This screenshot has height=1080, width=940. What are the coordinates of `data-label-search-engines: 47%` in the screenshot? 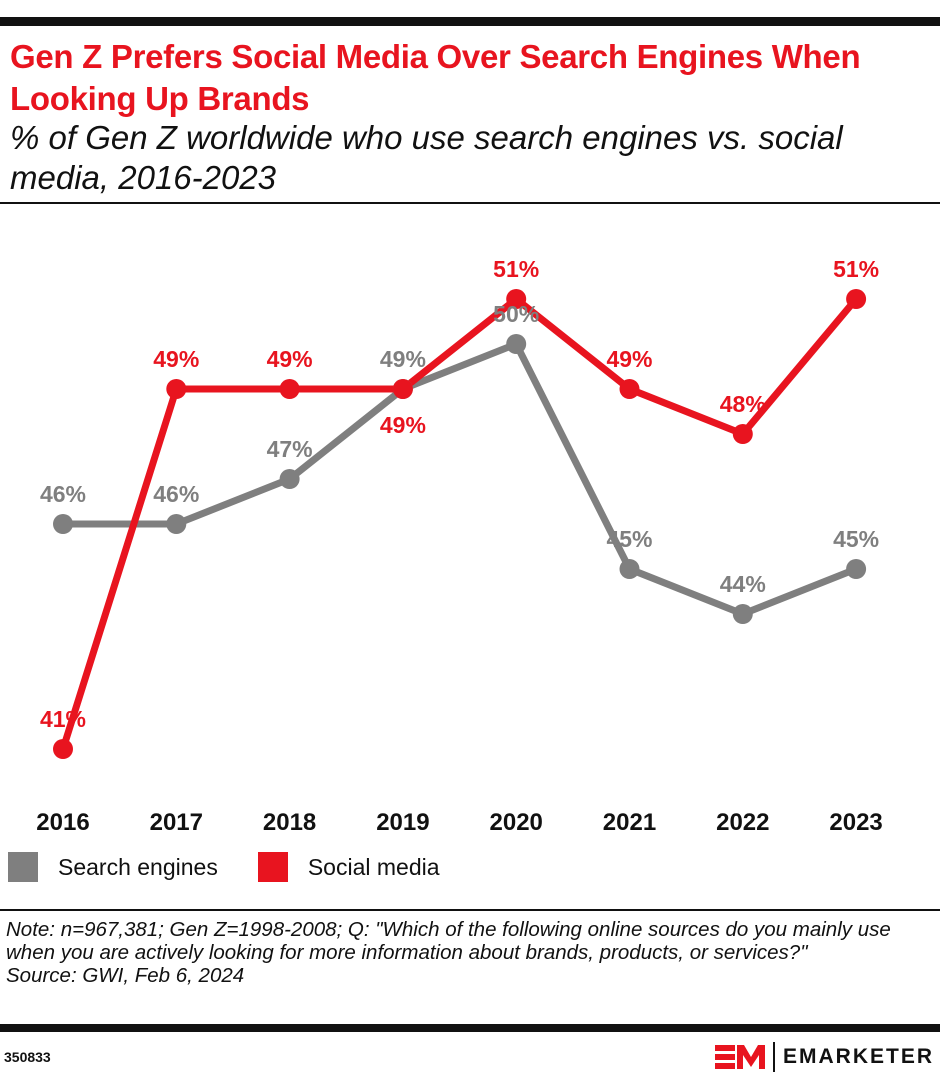 It's located at (290, 449).